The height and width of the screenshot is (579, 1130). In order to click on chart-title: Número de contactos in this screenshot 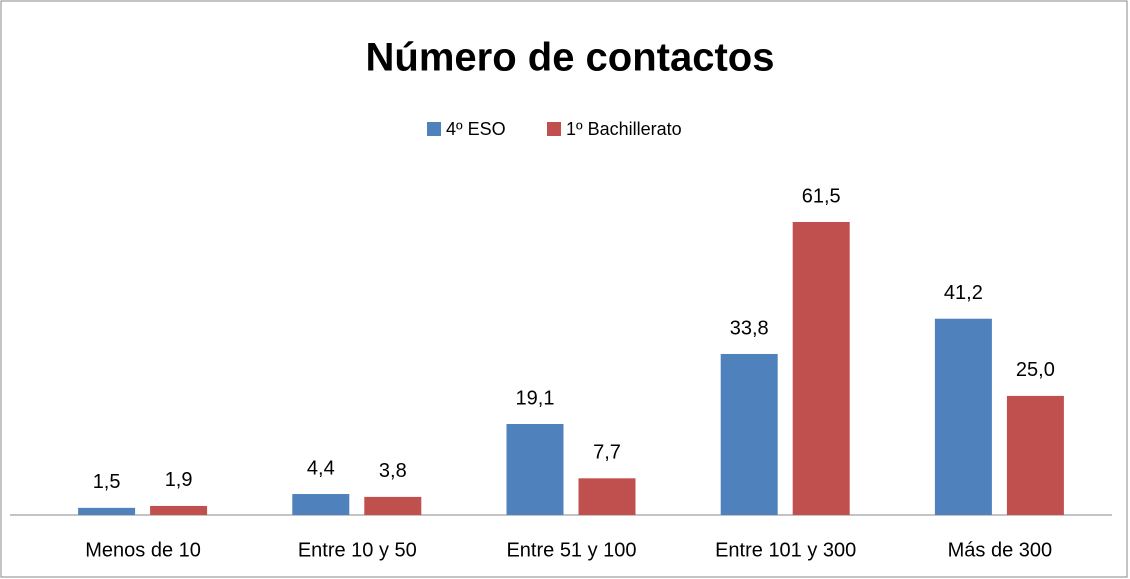, I will do `click(570, 58)`.